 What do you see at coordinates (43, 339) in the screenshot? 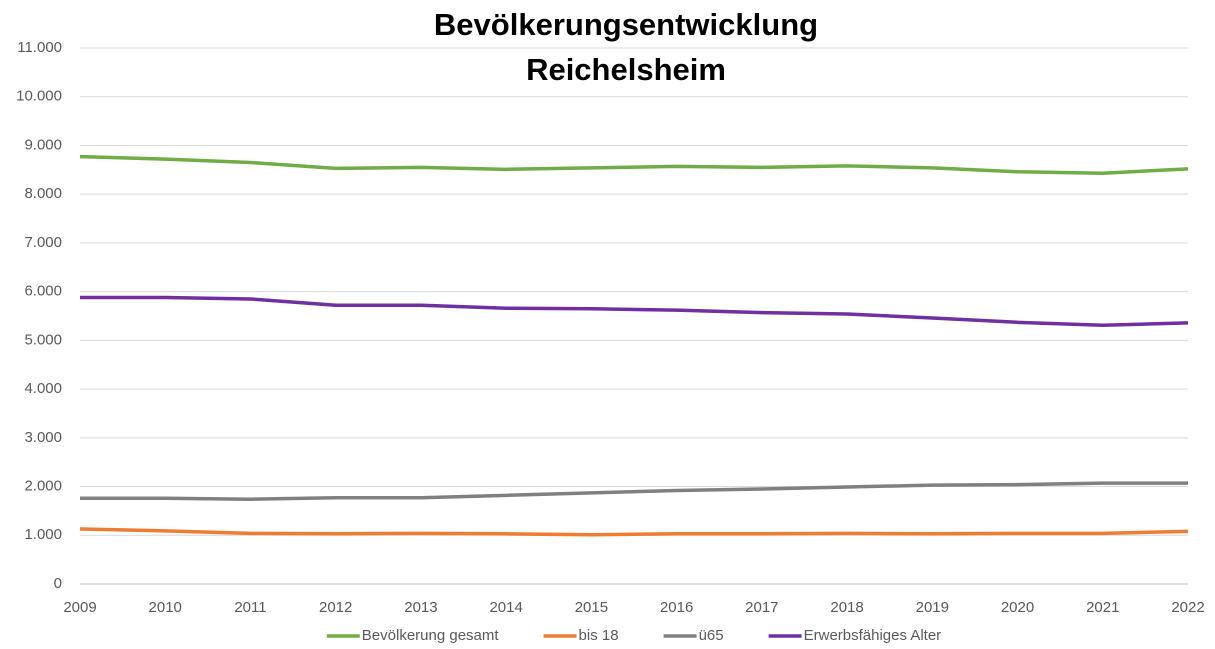
I see `y-tick-label: 5.000` at bounding box center [43, 339].